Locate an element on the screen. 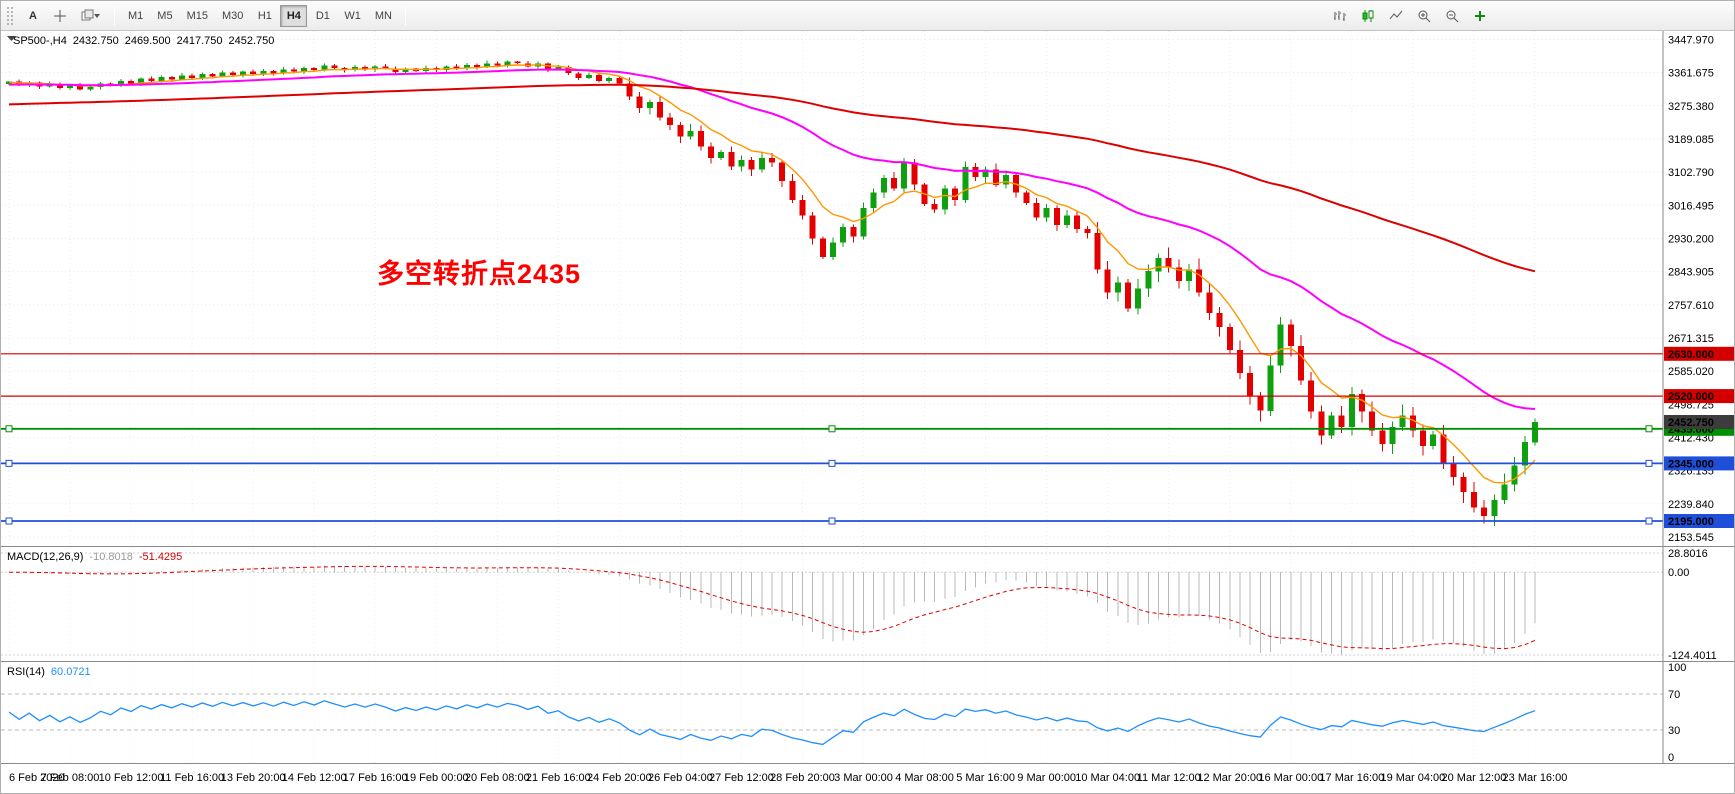  objects-dropdown-button is located at coordinates (91, 16).